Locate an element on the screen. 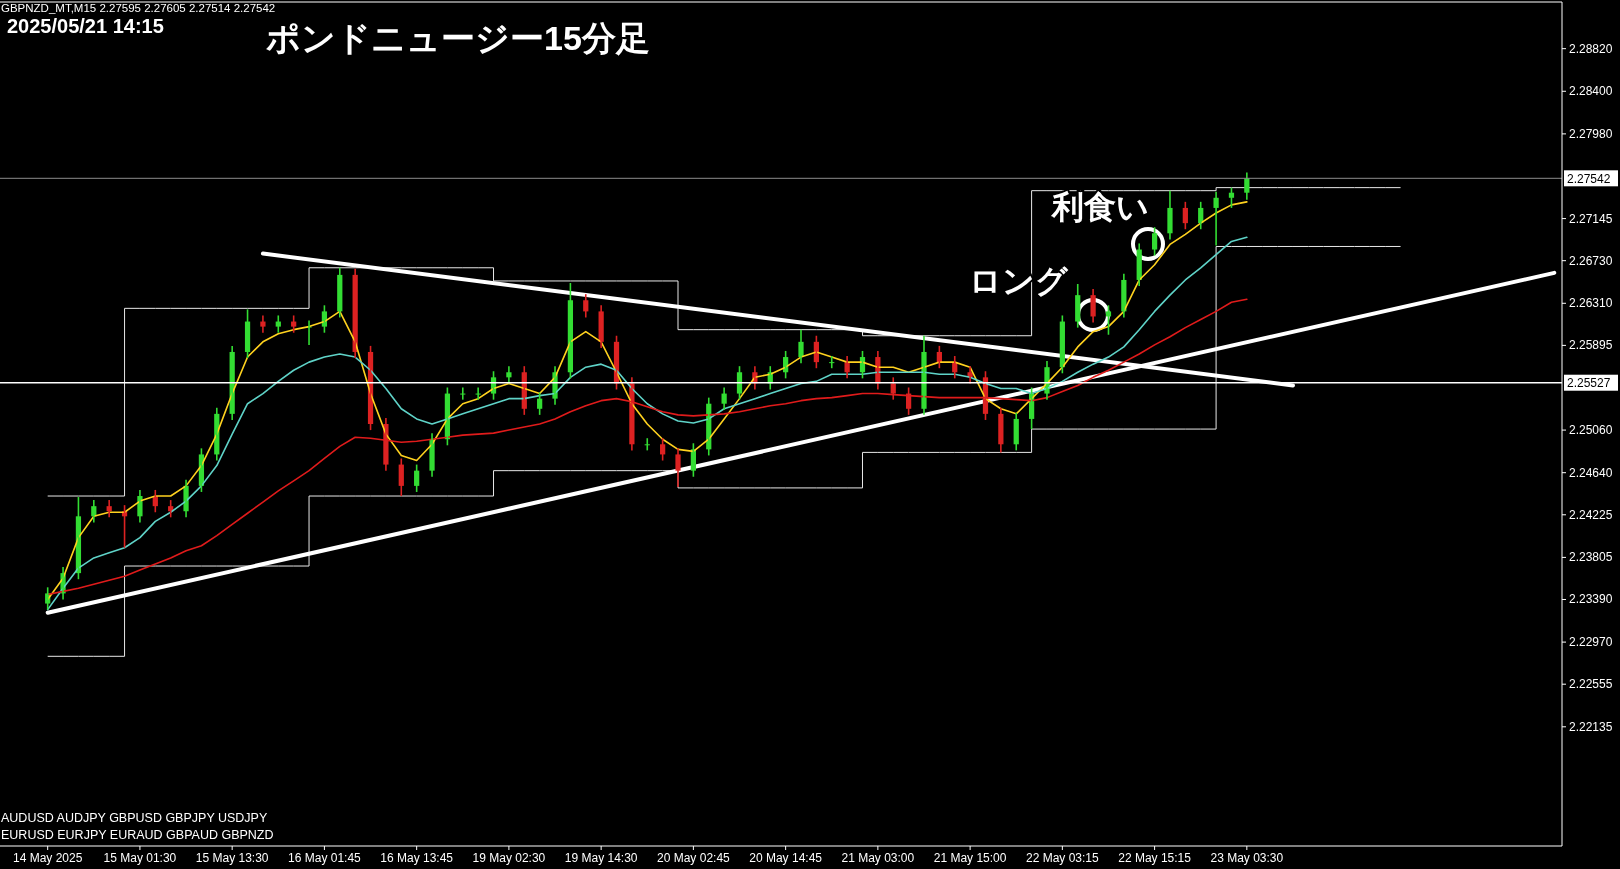 This screenshot has width=1620, height=869. y-tick-label: 2.28820 is located at coordinates (1591, 48).